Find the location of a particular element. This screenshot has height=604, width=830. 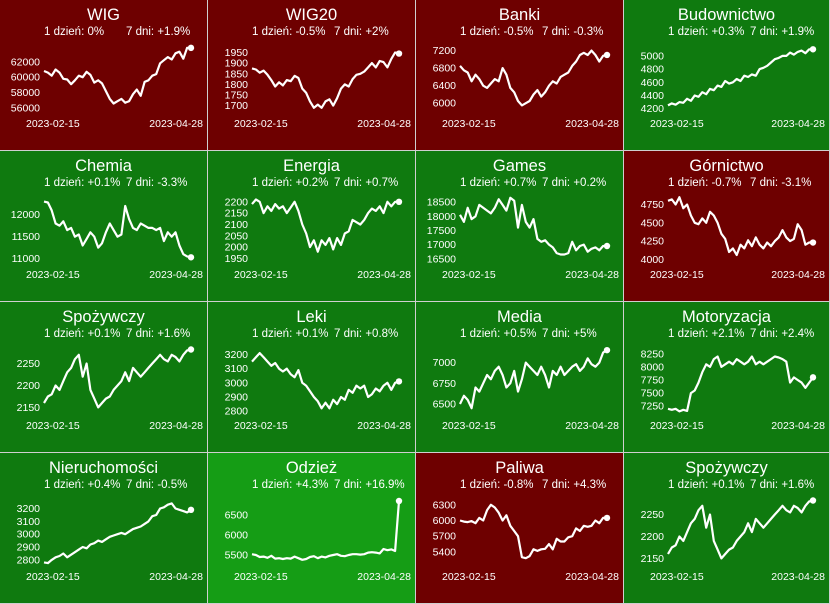

week-change: 7 dni: +0.7% is located at coordinates (366, 183).